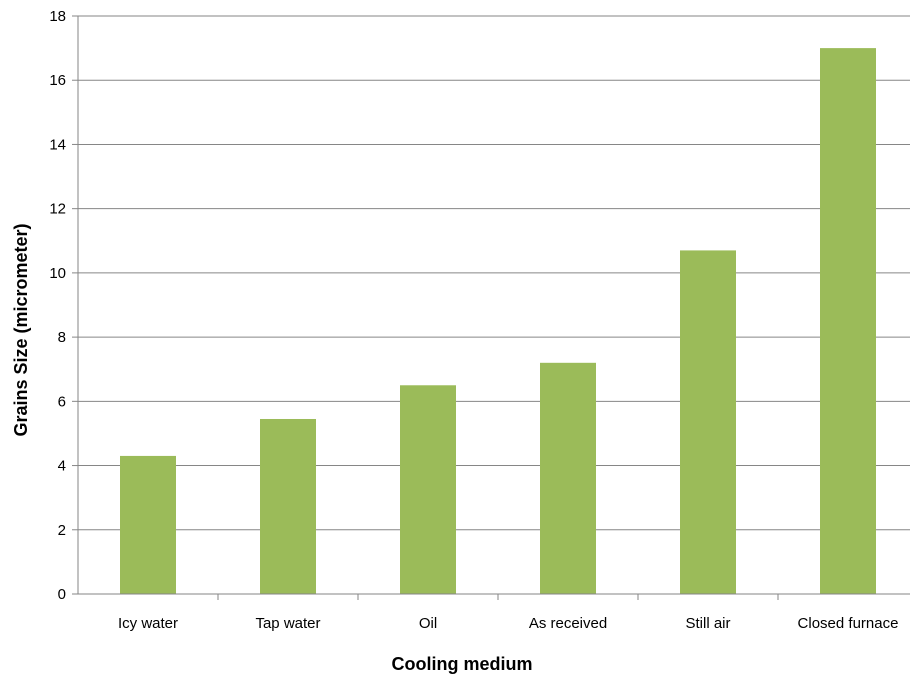  What do you see at coordinates (62, 401) in the screenshot?
I see `y-tick-label: 6` at bounding box center [62, 401].